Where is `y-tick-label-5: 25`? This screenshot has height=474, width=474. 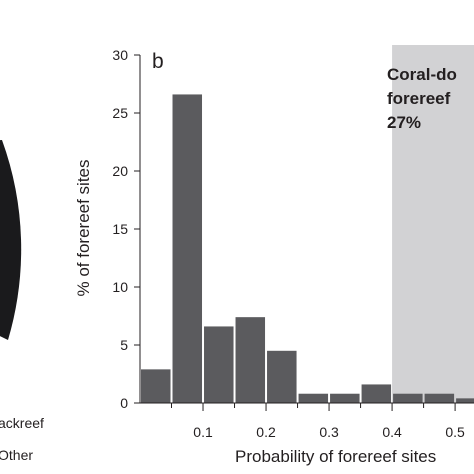 y-tick-label-5: 25 is located at coordinates (120, 113).